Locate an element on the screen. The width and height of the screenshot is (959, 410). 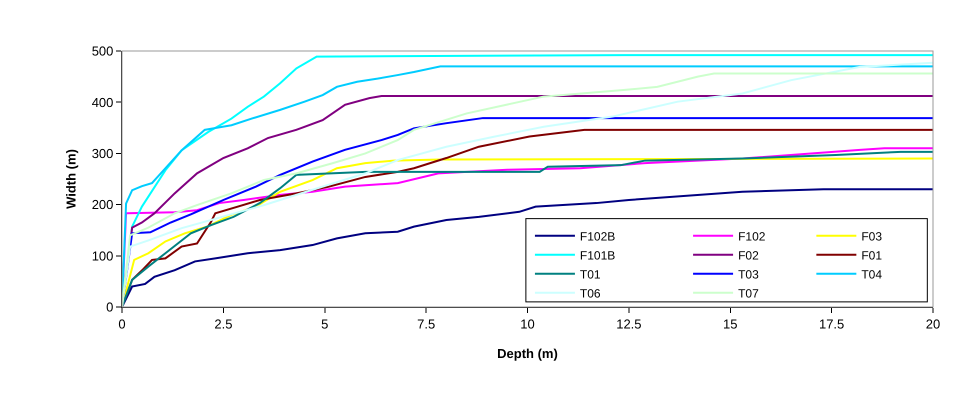
x-tick-label: 0 is located at coordinates (122, 324).